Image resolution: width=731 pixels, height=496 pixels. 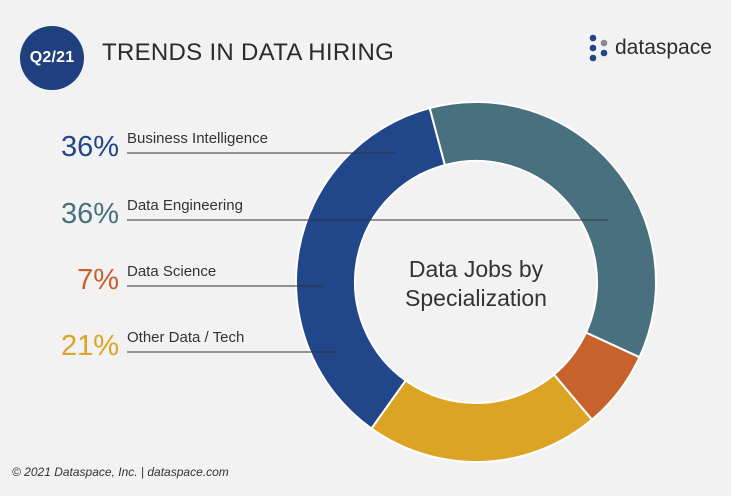 I want to click on dataspace-logo: dataspace, so click(x=650, y=48).